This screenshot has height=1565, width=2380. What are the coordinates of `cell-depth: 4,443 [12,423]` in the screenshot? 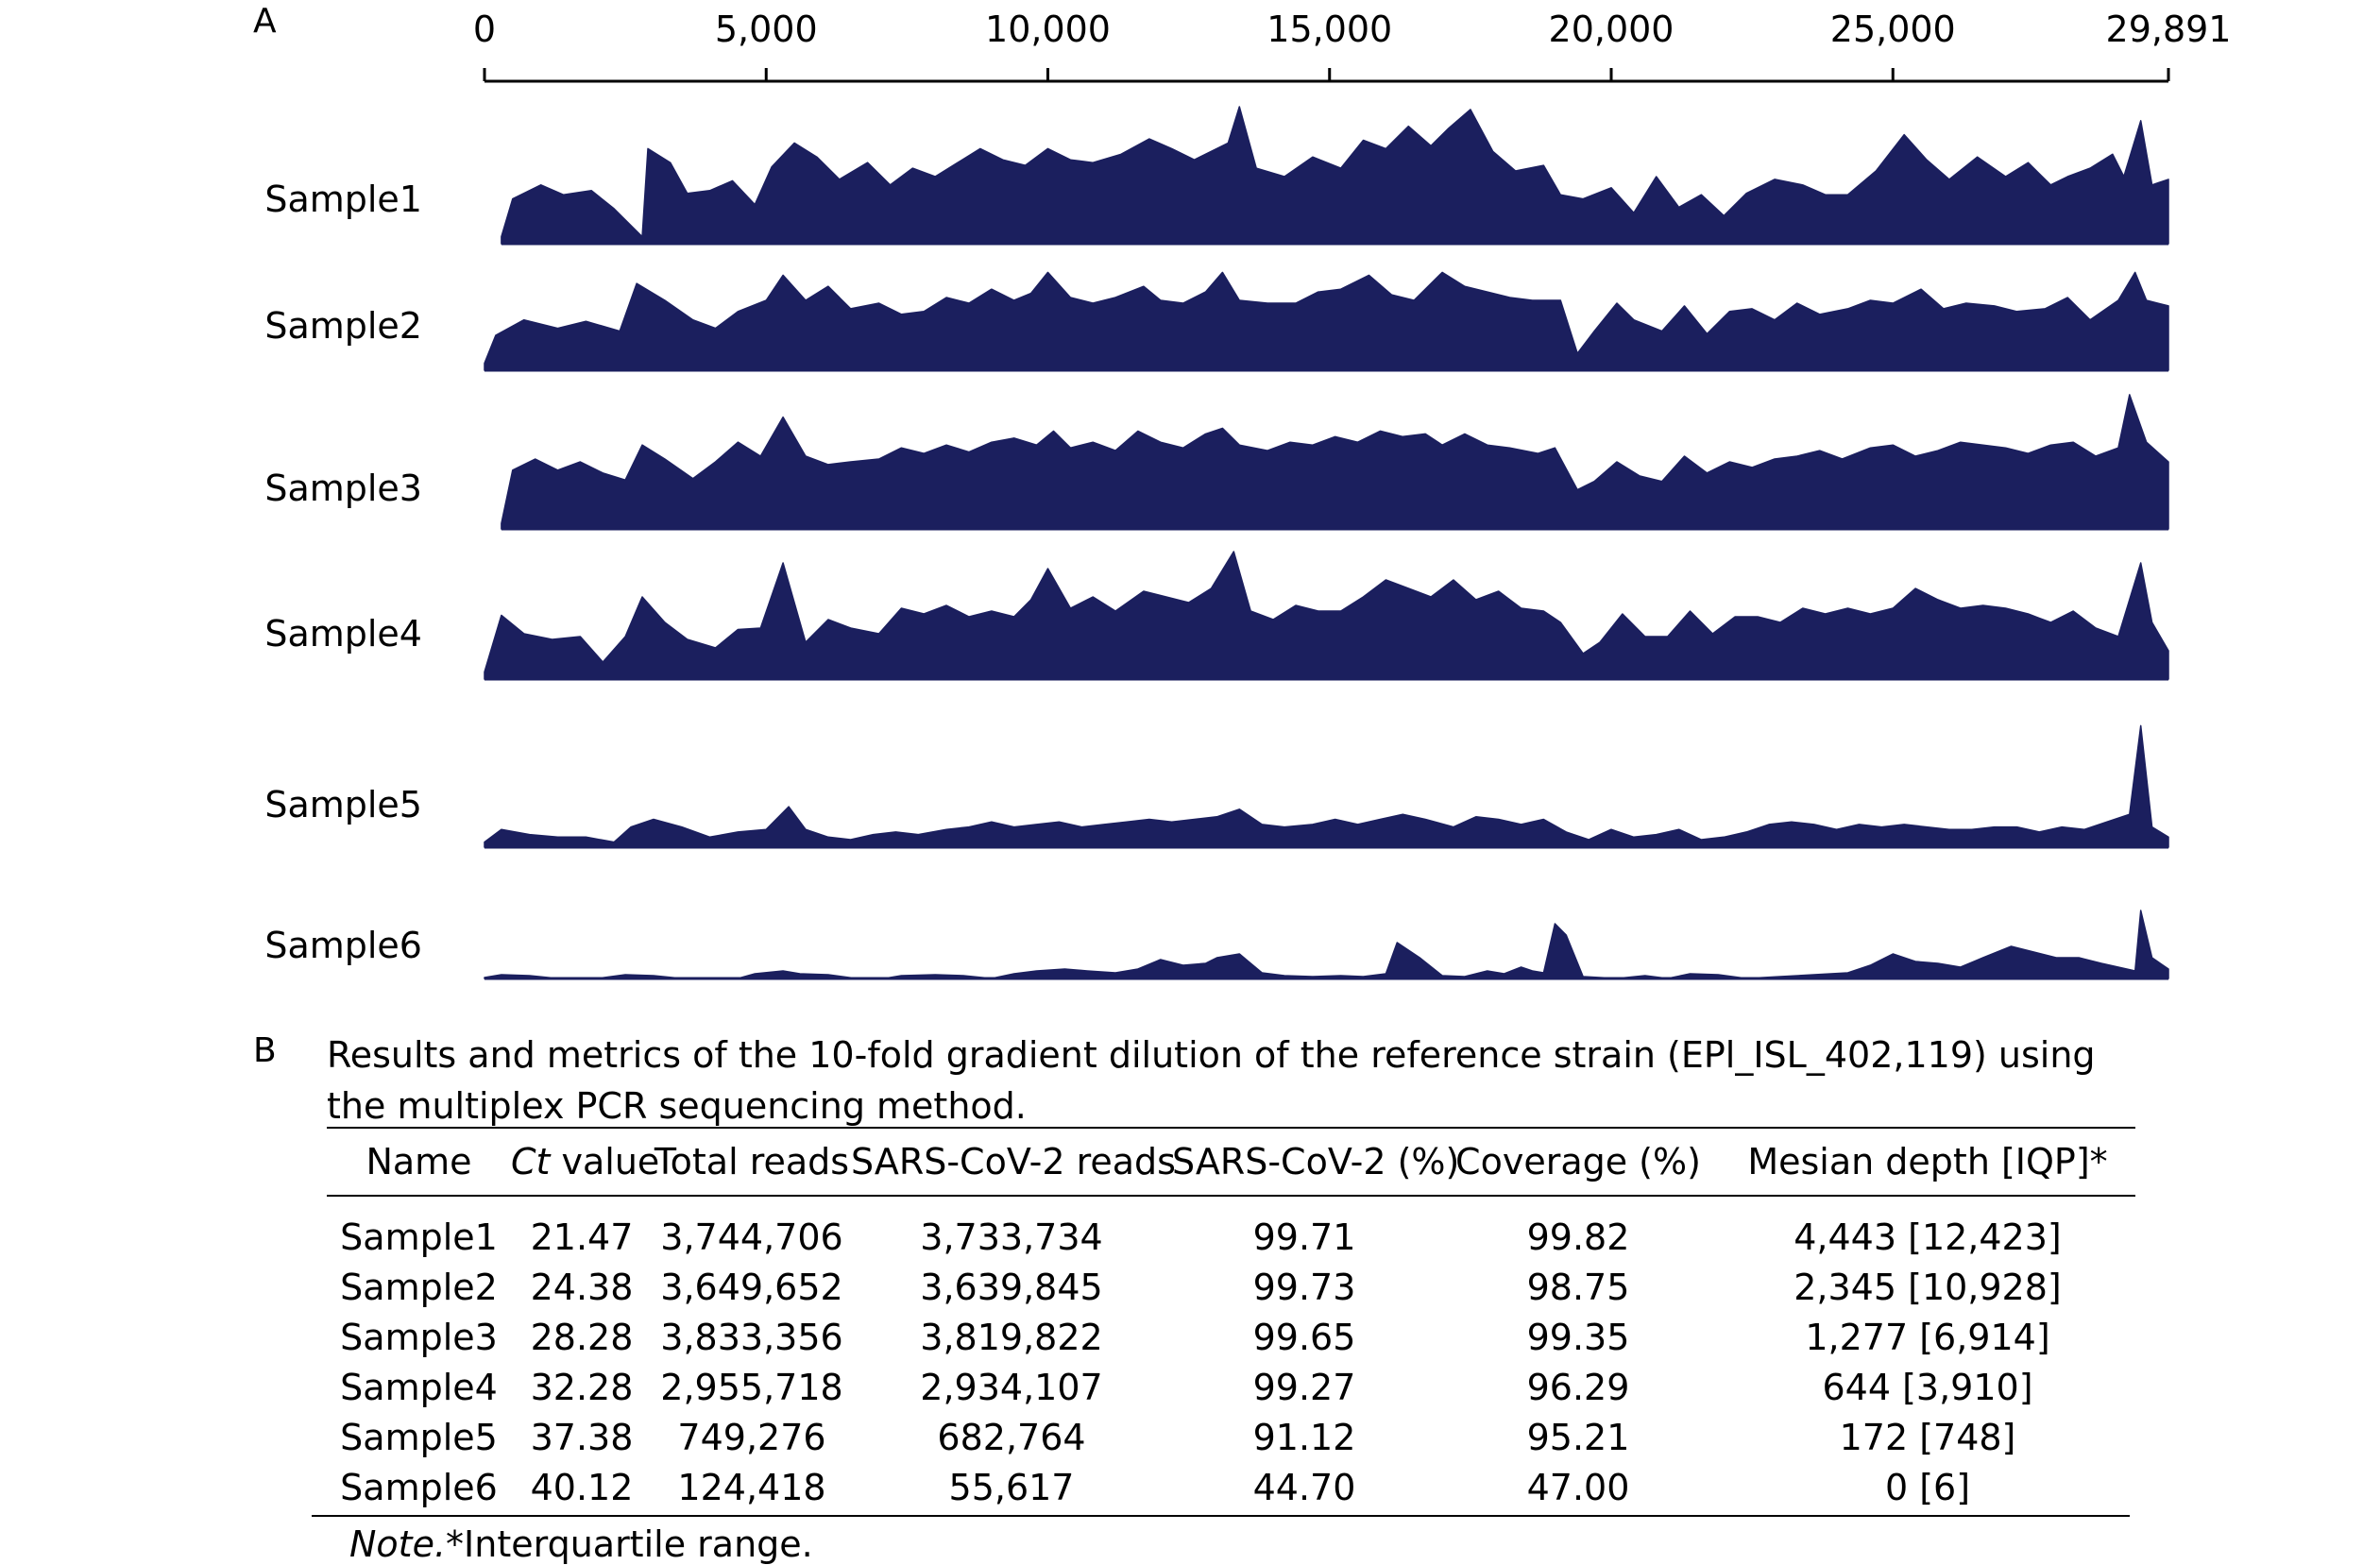 It's located at (1928, 1237).